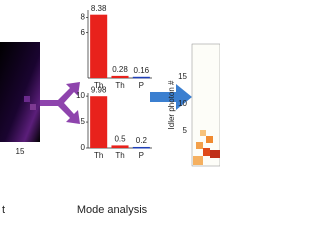 This screenshot has height=240, width=320. Describe the element at coordinates (83, 32) in the screenshot. I see `y-tick-label: 6` at that location.